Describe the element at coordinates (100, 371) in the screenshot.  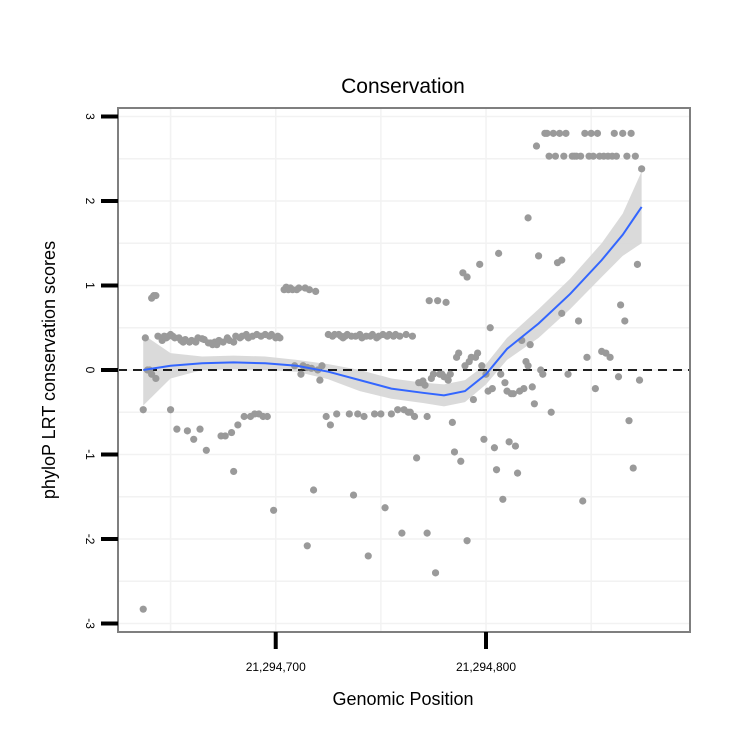
I see `y-axis: 3 2 1 0 -1 -2 -3` at that location.